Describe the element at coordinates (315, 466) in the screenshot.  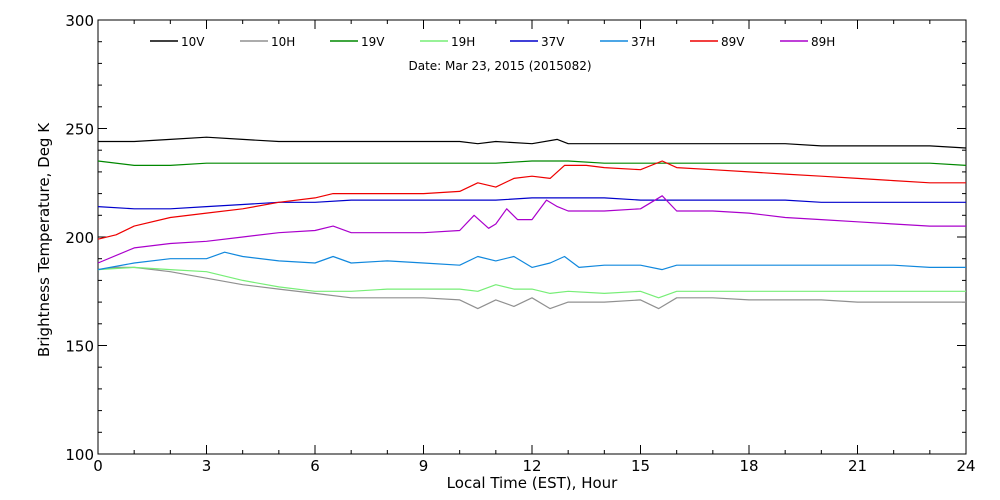
I see `x-tick-label: 6` at that location.